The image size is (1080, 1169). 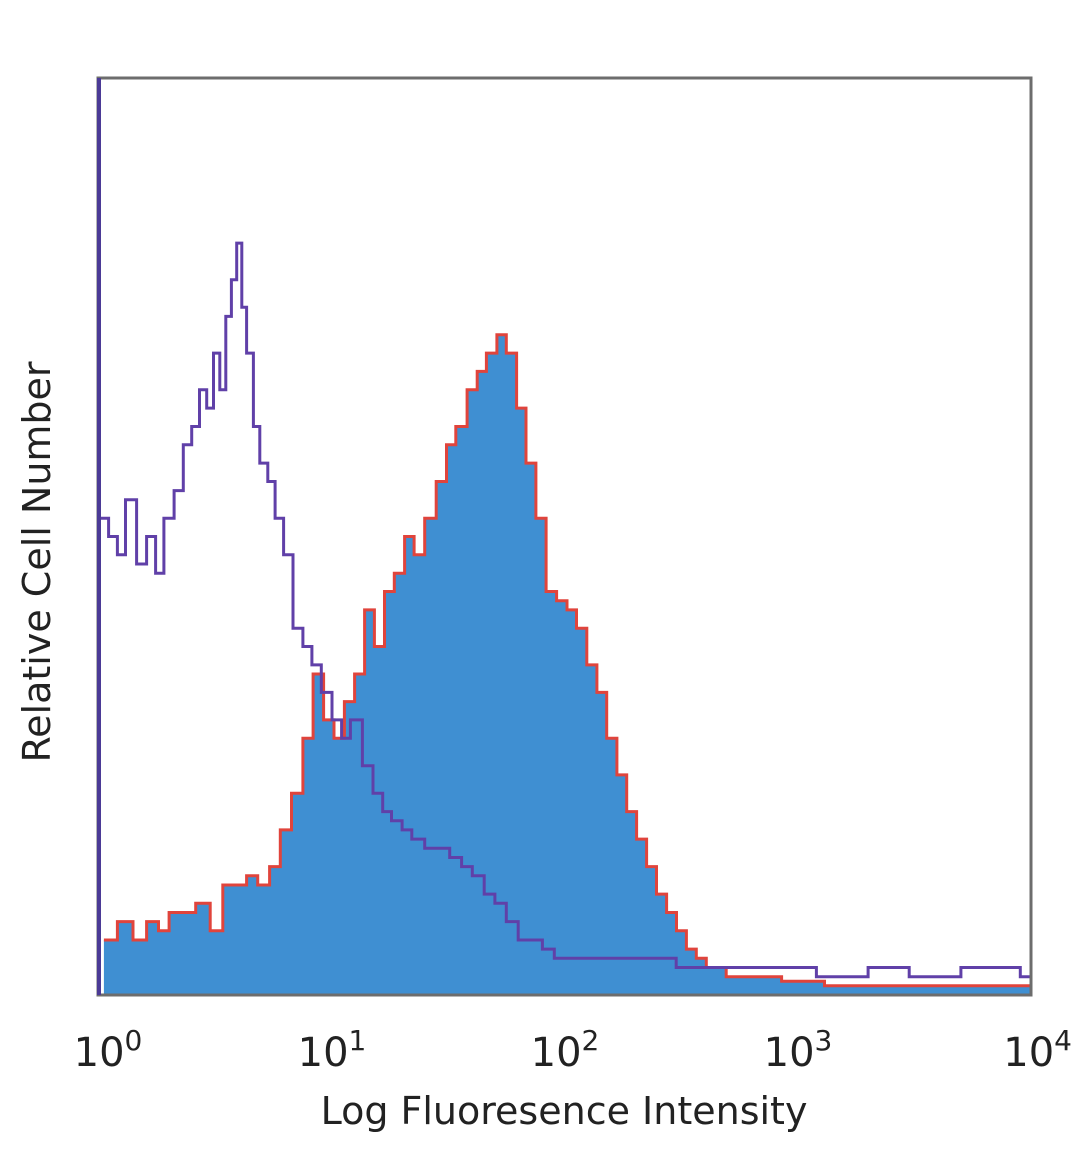 What do you see at coordinates (565, 1050) in the screenshot?
I see `x-tick-label: 102` at bounding box center [565, 1050].